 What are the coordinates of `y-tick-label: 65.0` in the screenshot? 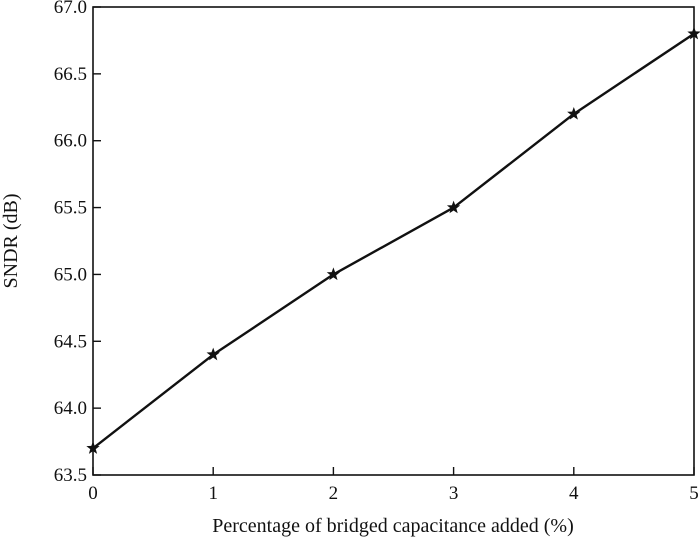 It's located at (70, 274).